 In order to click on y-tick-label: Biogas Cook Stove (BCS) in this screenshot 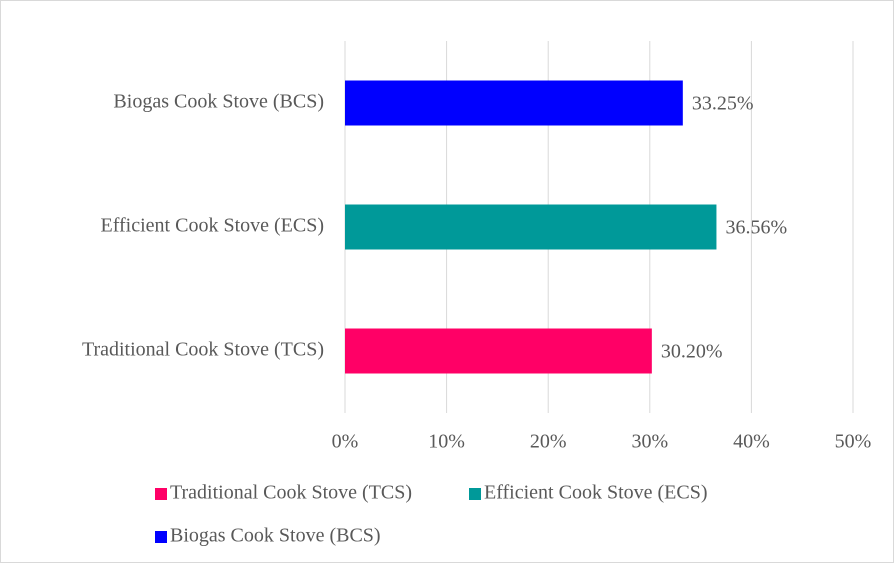, I will do `click(218, 102)`.